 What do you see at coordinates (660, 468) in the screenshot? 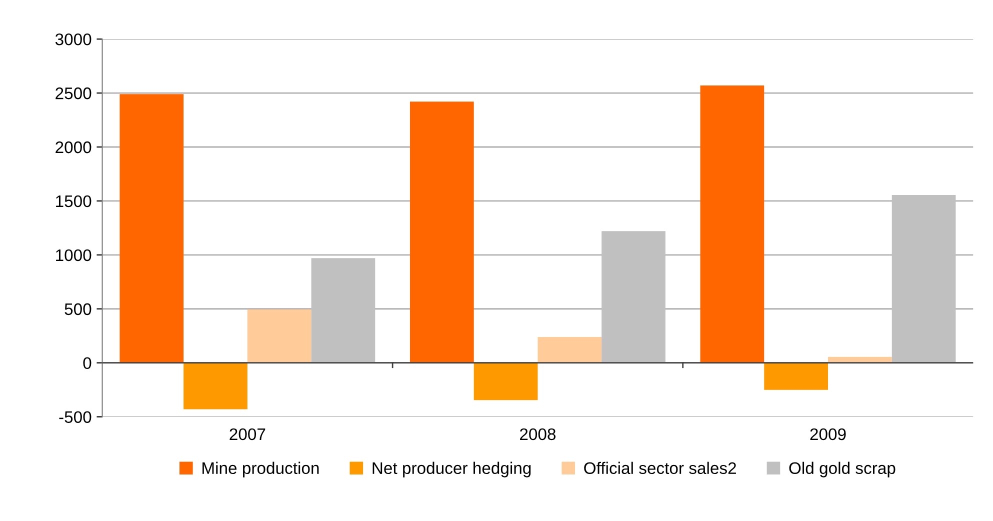
I see `legend-label: Official sector sales2` at bounding box center [660, 468].